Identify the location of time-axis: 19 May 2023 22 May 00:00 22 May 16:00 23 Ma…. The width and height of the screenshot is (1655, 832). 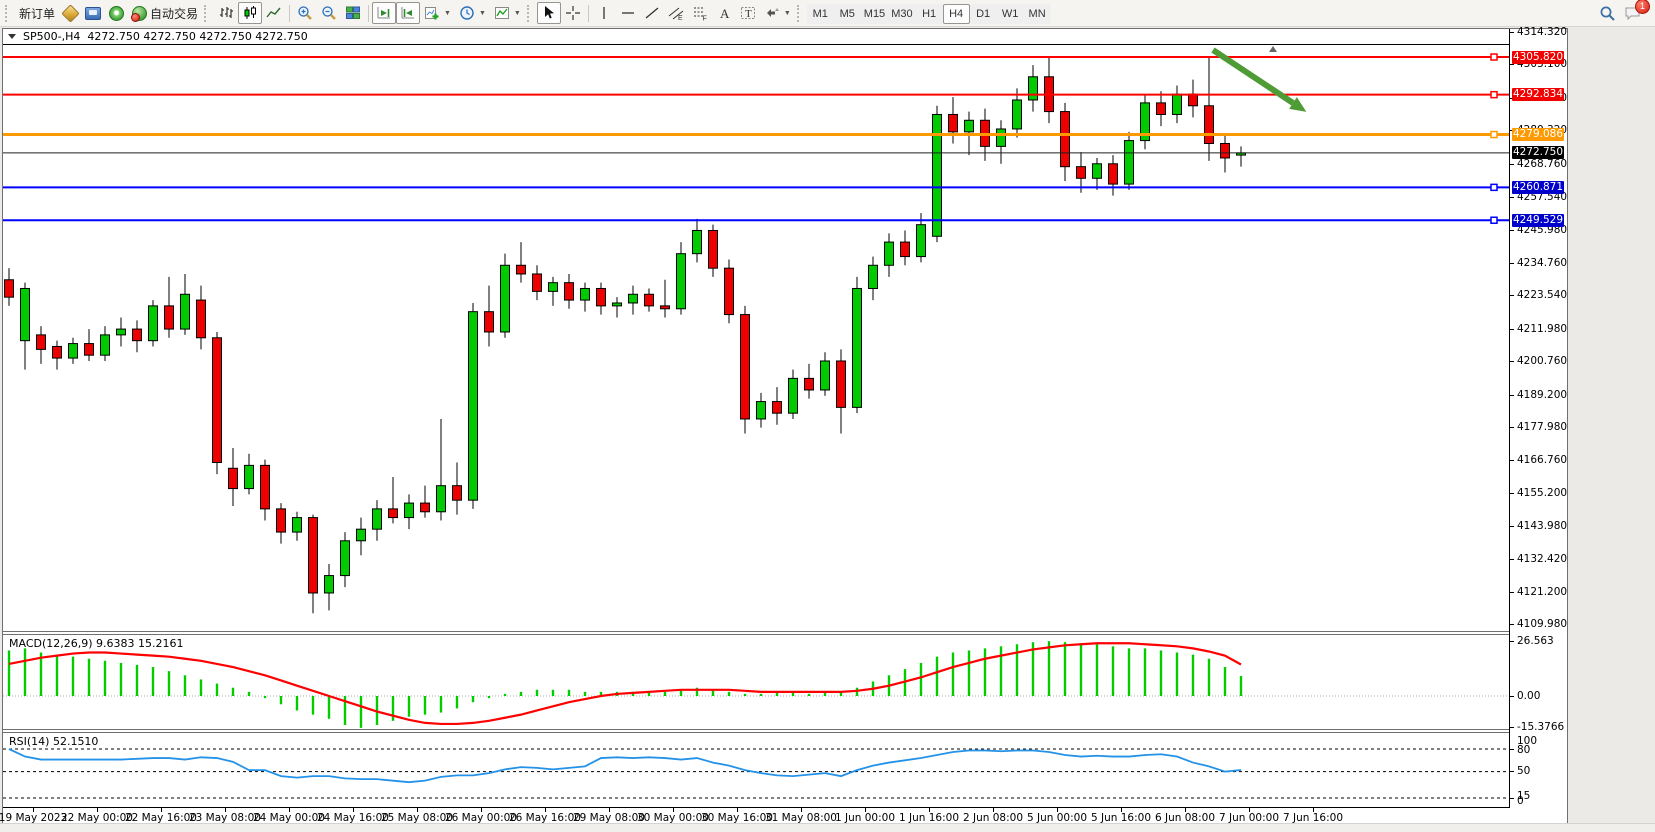
(783, 816).